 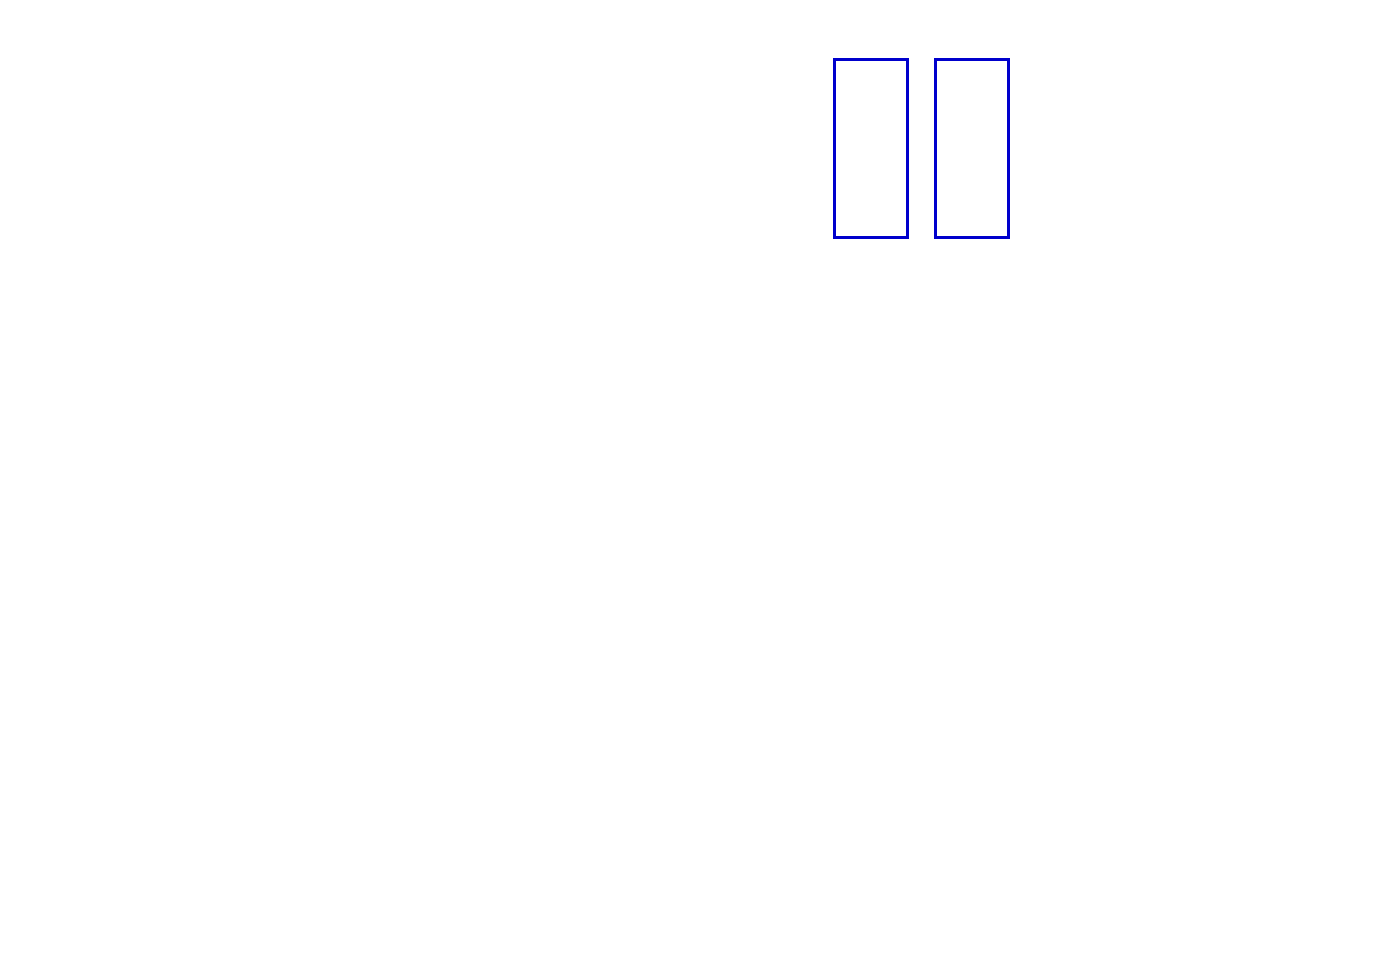 I want to click on cleanimage-image, so click(x=972, y=148).